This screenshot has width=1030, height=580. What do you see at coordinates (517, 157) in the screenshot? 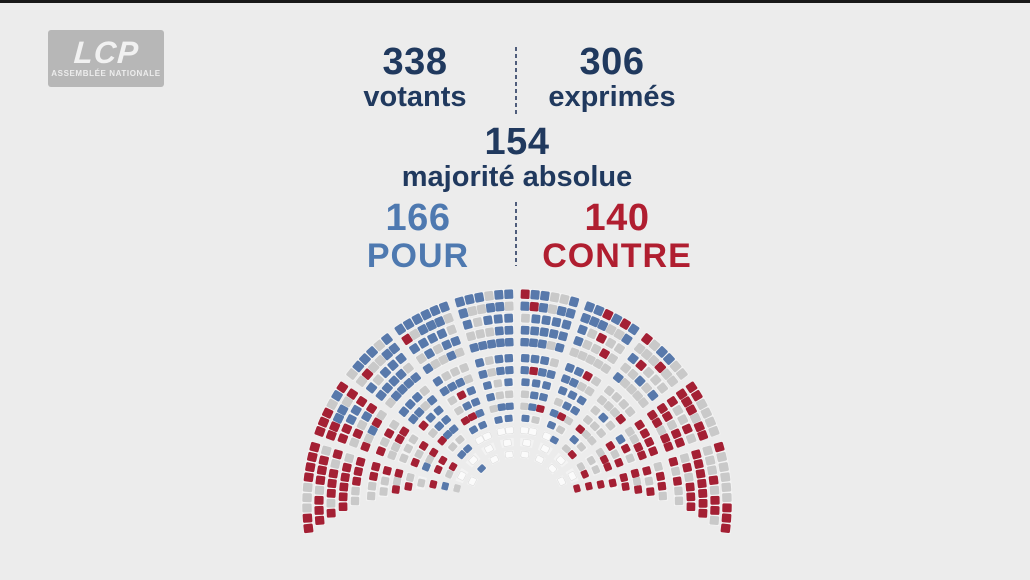
I see `stat-majorite-absolue: 154 majorité absolue` at bounding box center [517, 157].